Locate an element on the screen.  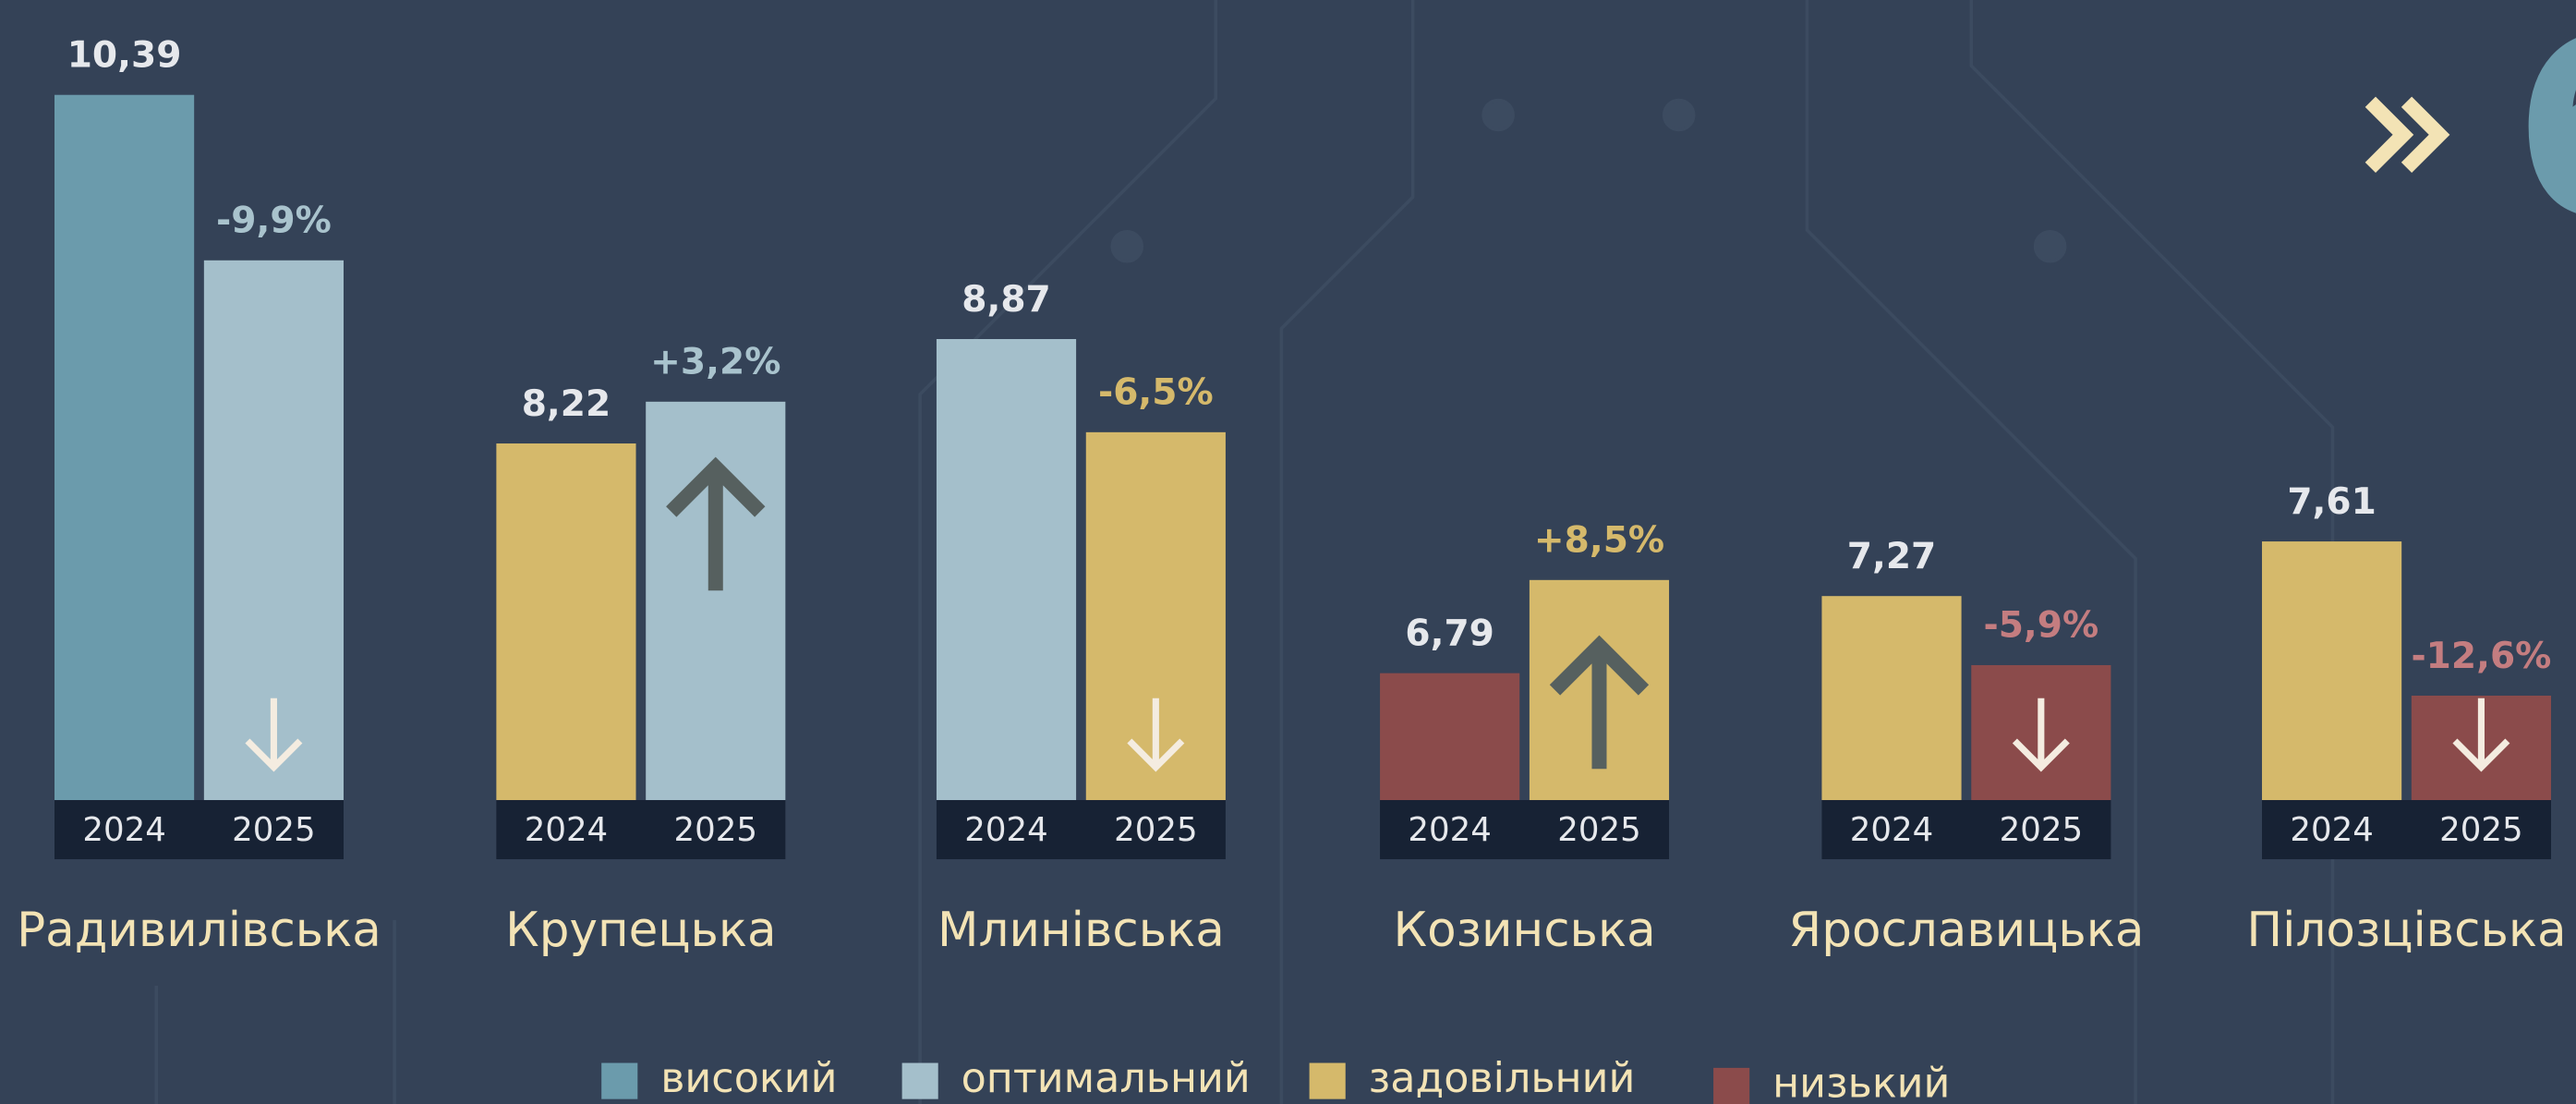
legend-label: високий is located at coordinates (748, 1078).